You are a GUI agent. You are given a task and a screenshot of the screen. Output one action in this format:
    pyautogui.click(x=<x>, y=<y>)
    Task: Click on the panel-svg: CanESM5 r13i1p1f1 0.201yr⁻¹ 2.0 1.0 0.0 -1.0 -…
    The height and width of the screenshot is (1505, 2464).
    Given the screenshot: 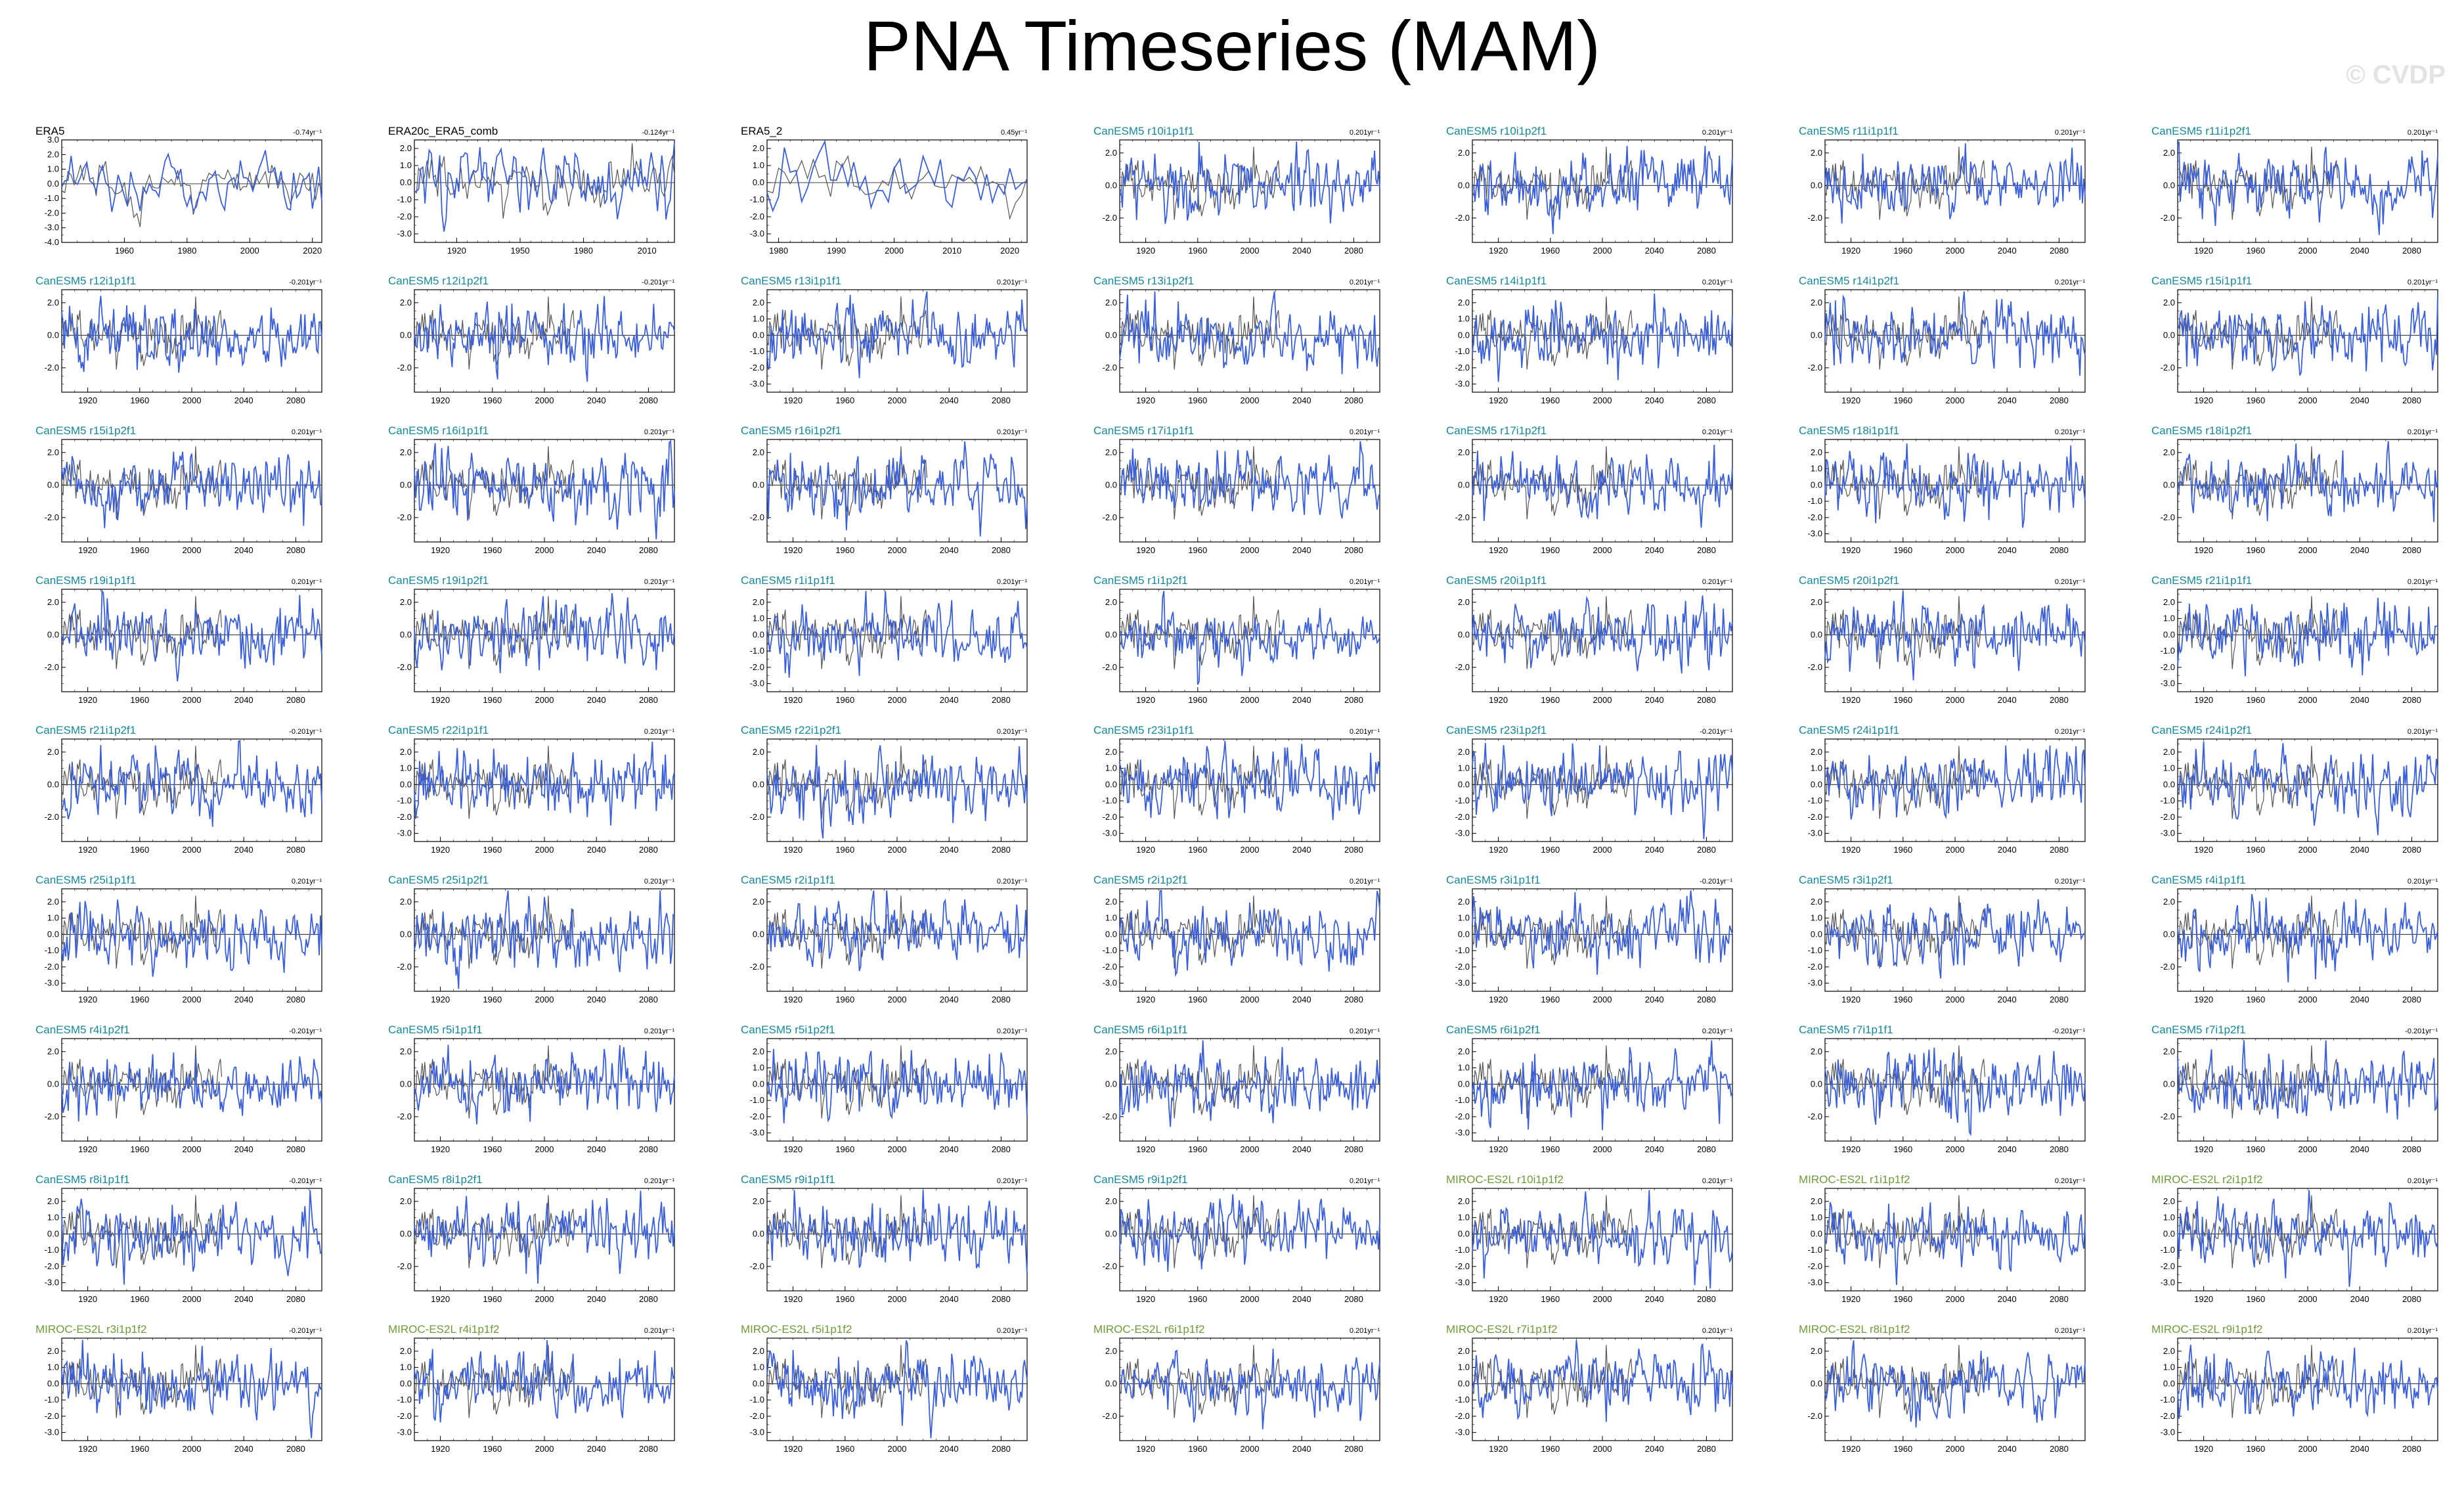 What is the action you would take?
    pyautogui.click(x=884, y=340)
    